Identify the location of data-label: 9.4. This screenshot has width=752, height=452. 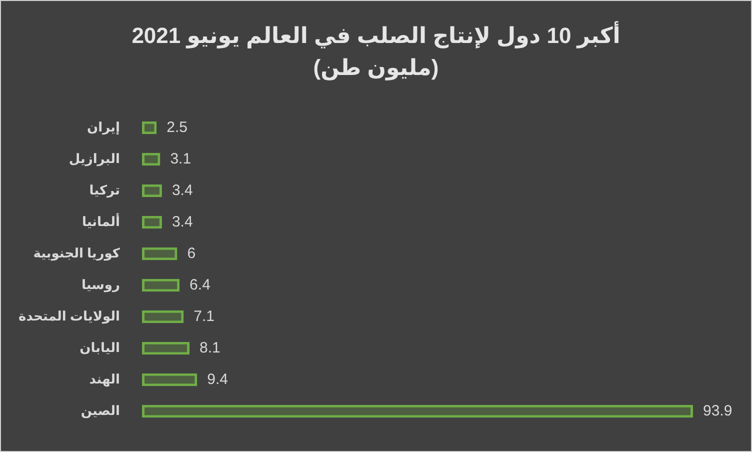
(217, 379).